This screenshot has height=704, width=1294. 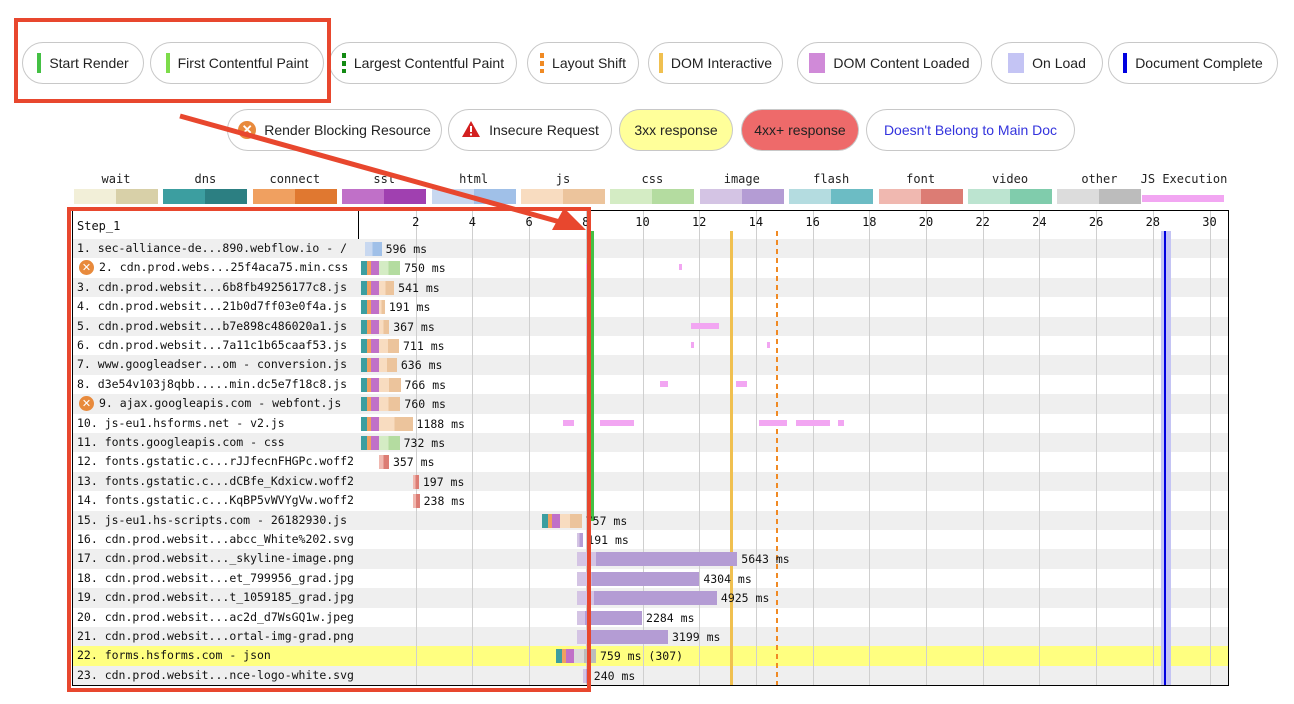 I want to click on type-legend-label: js, so click(x=563, y=179).